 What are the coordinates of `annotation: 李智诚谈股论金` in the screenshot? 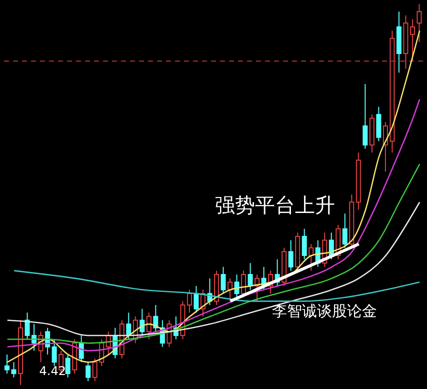 It's located at (324, 311).